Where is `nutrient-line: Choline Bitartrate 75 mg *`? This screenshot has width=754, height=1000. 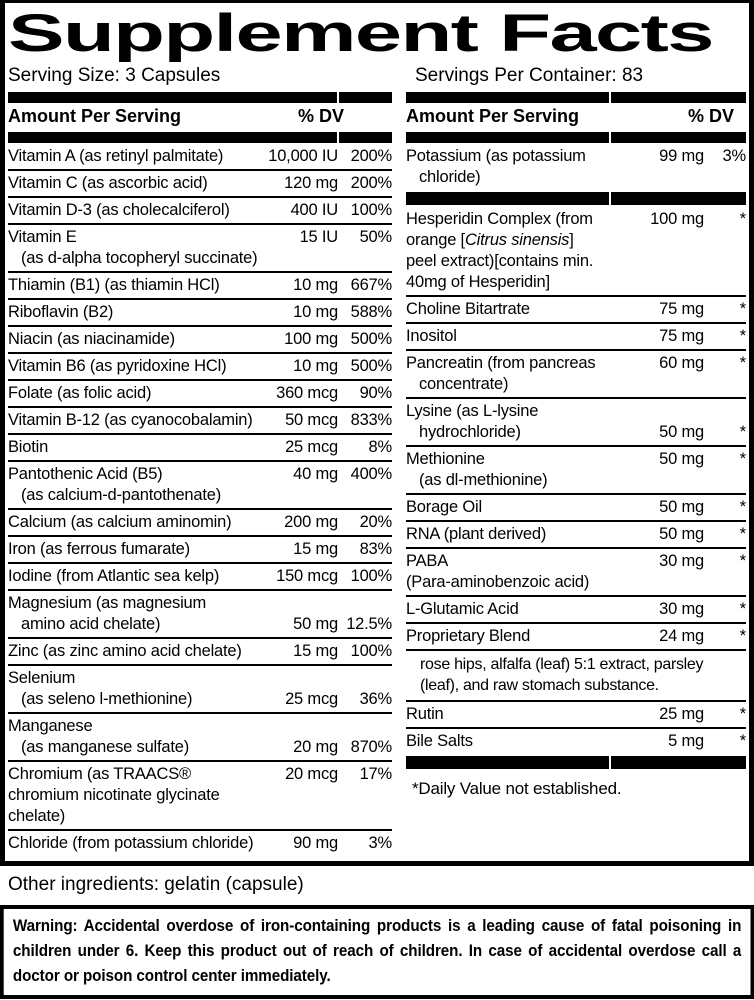
nutrient-line: Choline Bitartrate 75 mg * is located at coordinates (576, 309).